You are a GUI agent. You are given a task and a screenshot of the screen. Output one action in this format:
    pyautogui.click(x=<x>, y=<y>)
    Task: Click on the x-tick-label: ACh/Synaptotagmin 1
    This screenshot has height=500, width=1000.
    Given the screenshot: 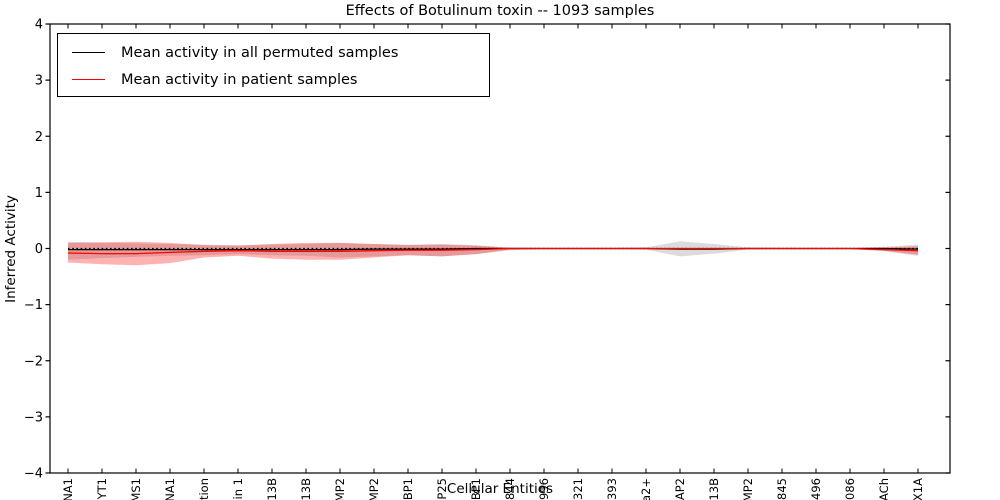 What is the action you would take?
    pyautogui.click(x=238, y=489)
    